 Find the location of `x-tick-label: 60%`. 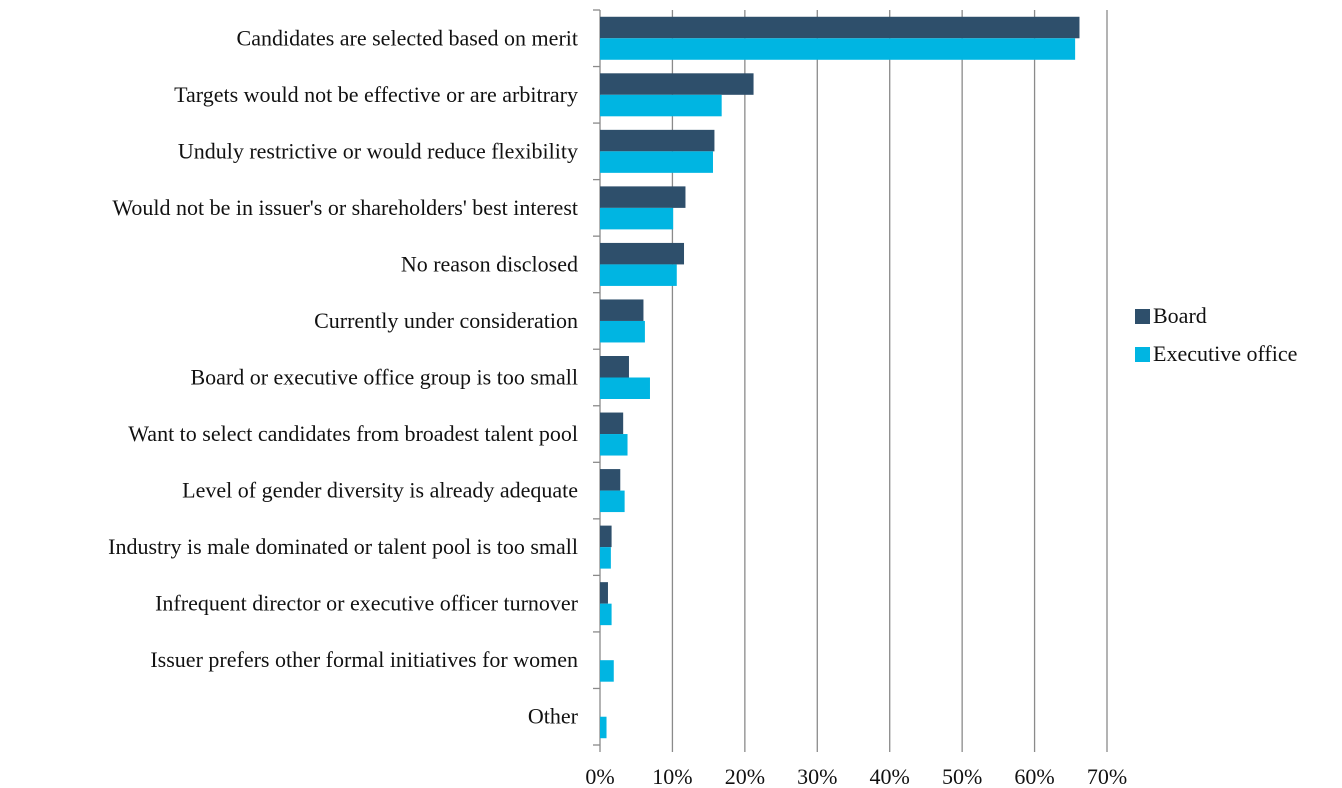

x-tick-label: 60% is located at coordinates (1034, 776).